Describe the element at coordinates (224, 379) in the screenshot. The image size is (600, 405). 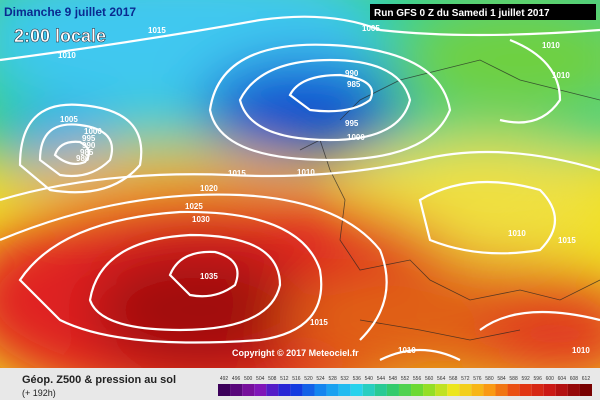
I see `scale-label: 492` at that location.